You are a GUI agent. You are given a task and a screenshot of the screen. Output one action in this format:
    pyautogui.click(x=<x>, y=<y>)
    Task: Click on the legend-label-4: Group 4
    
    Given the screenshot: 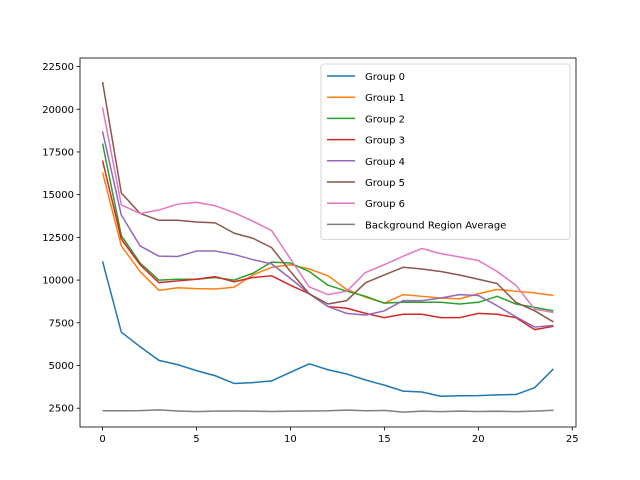 What is the action you would take?
    pyautogui.click(x=385, y=162)
    